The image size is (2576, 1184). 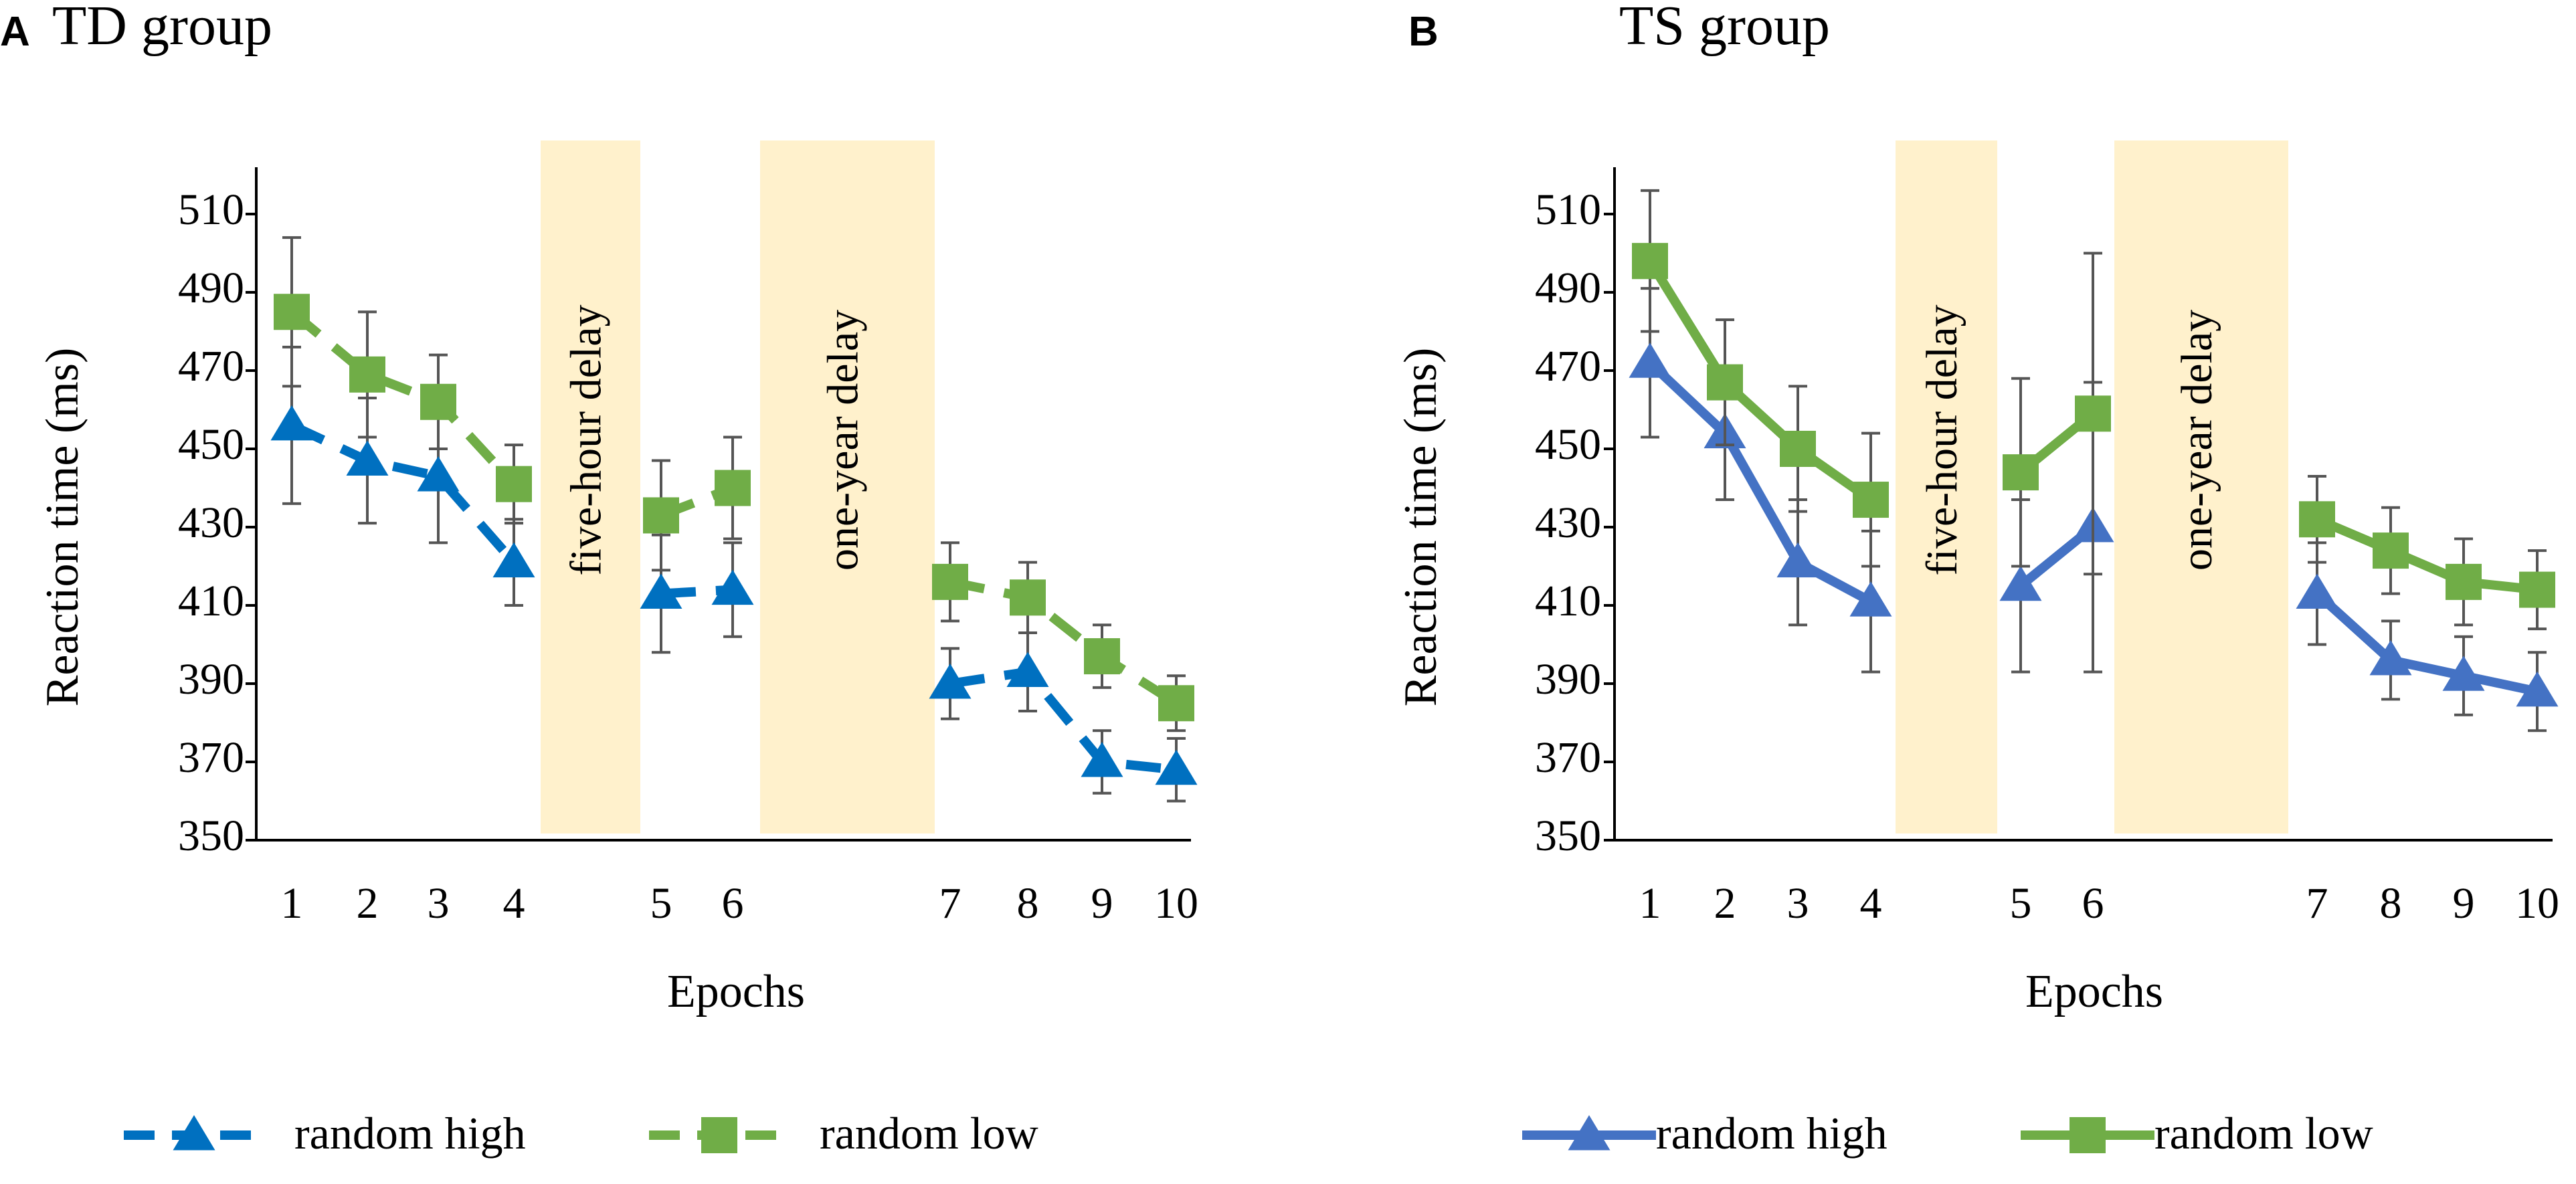 What do you see at coordinates (2537, 903) in the screenshot?
I see `x-tick-label: 10` at bounding box center [2537, 903].